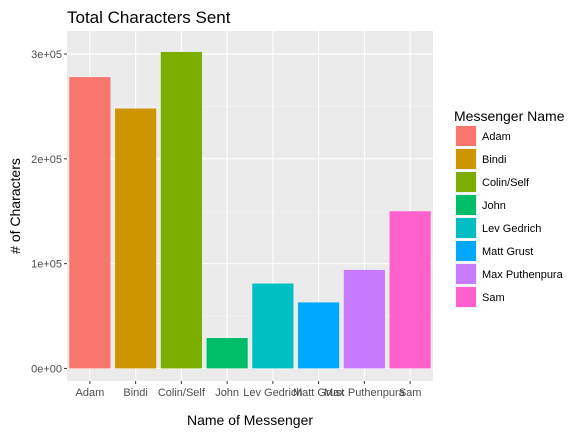  Describe the element at coordinates (509, 116) in the screenshot. I see `legend-title: Messenger Name` at that location.